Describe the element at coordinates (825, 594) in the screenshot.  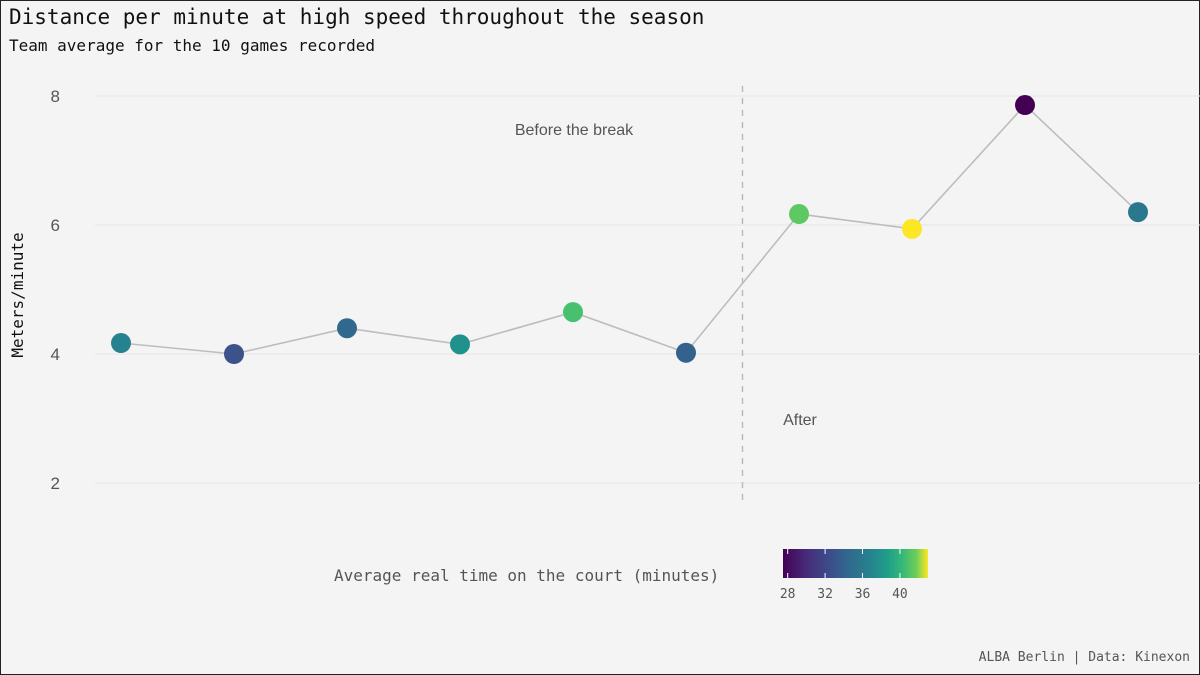
I see `color-scale-tick-label: 32` at that location.